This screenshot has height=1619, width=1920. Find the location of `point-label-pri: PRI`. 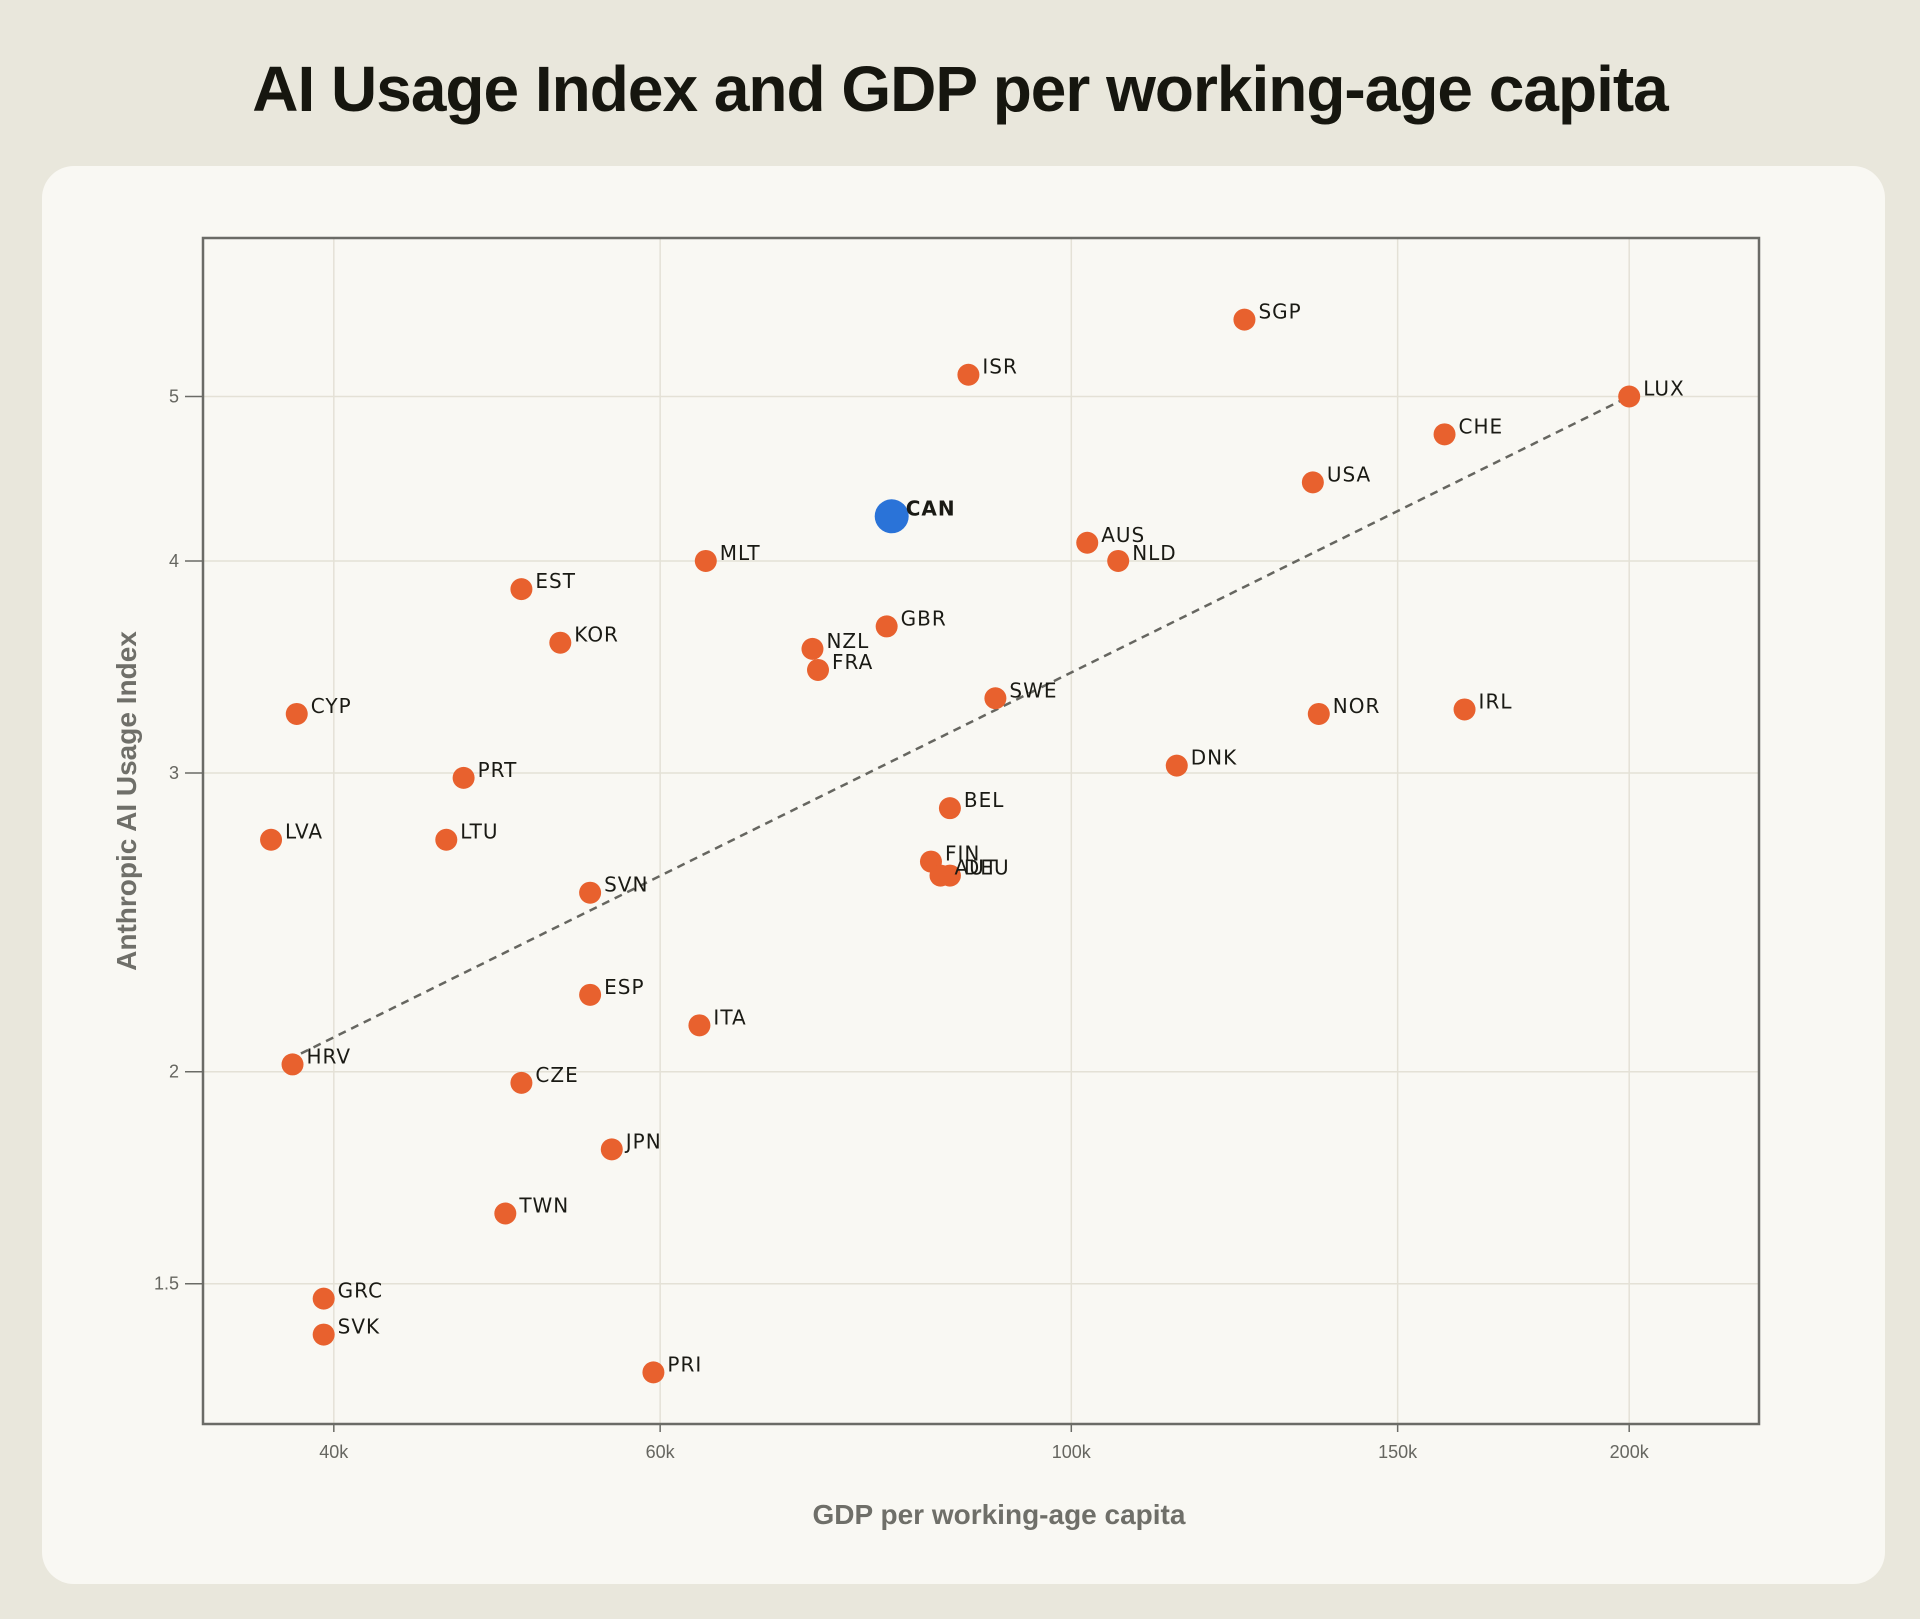

point-label-pri: PRI is located at coordinates (684, 1364).